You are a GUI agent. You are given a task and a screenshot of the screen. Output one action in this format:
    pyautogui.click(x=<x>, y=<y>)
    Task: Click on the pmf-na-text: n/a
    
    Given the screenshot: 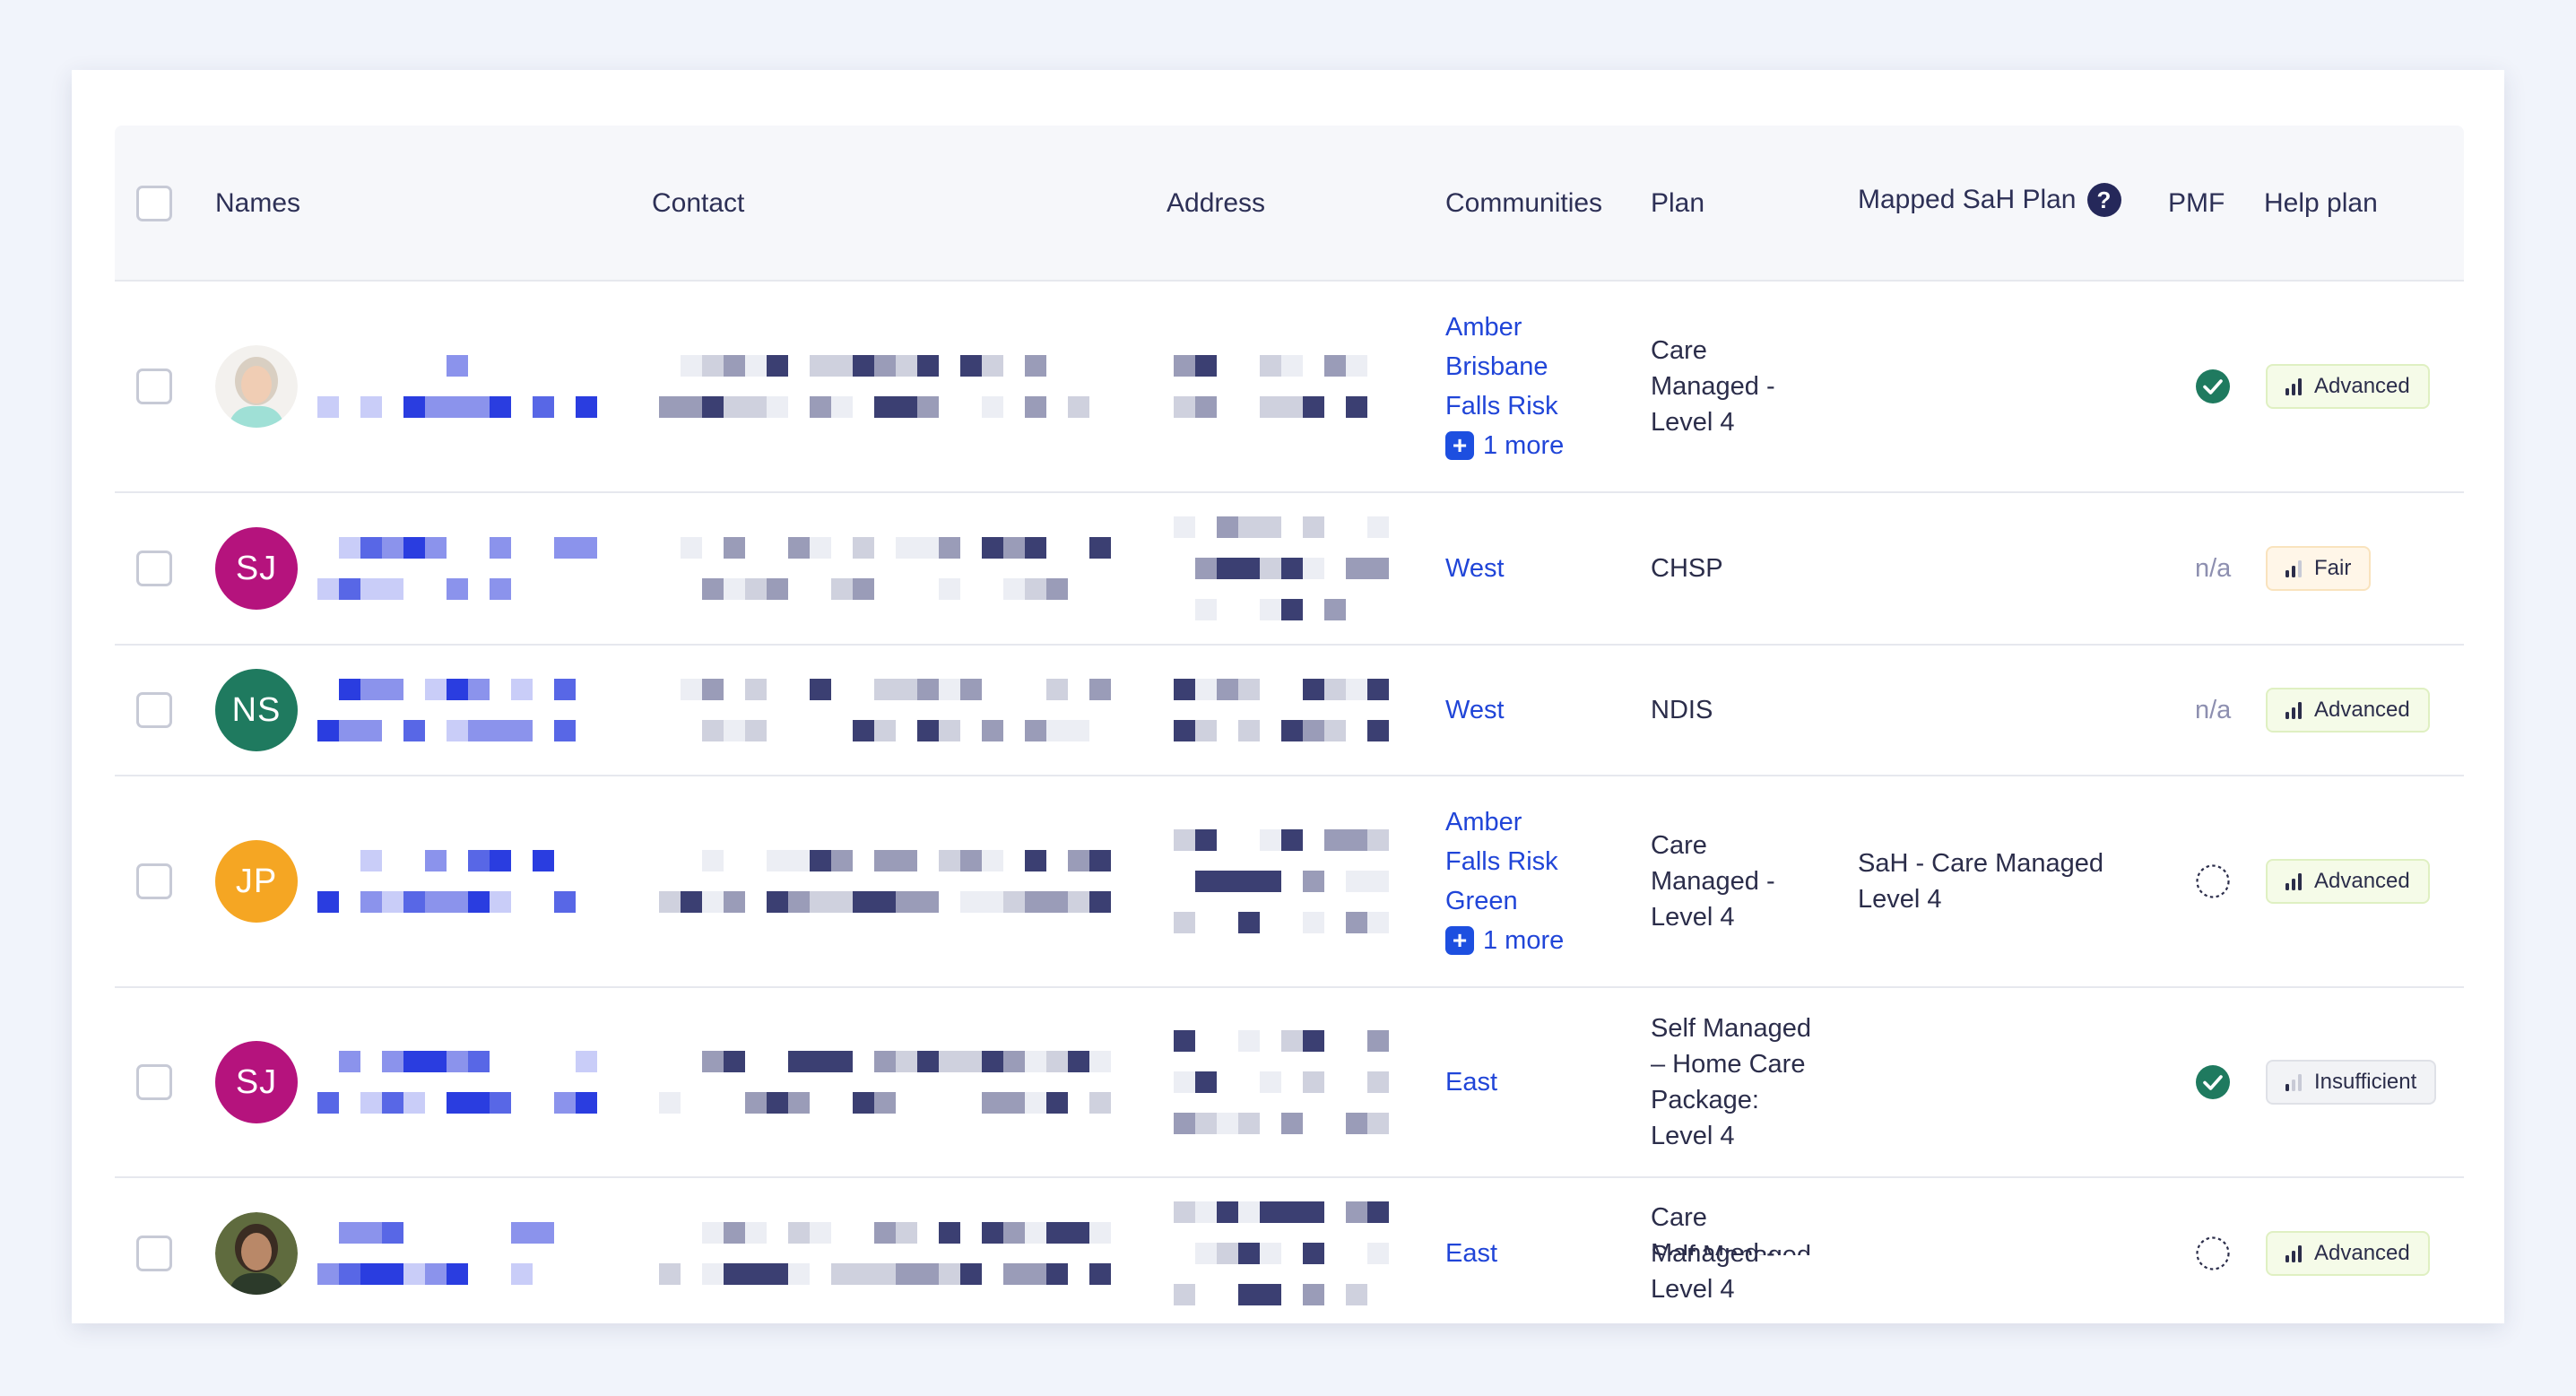 What is the action you would take?
    pyautogui.click(x=2213, y=710)
    